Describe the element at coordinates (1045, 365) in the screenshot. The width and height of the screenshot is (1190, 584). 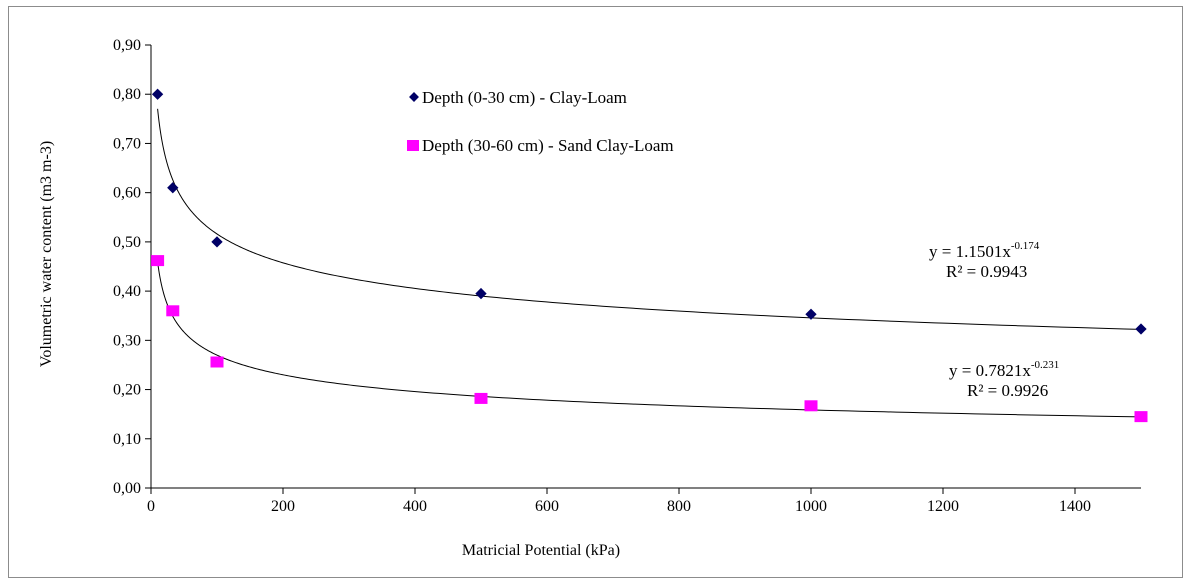
I see `equation-exponent-sand-clay-loam: -0.231` at that location.